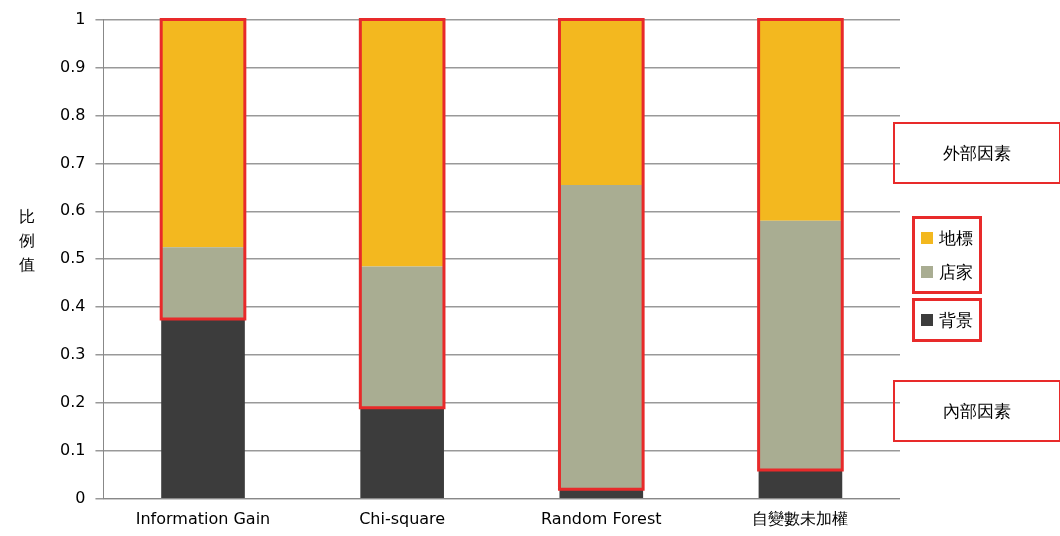  I want to click on x-tick-label: Random Forest, so click(601, 518).